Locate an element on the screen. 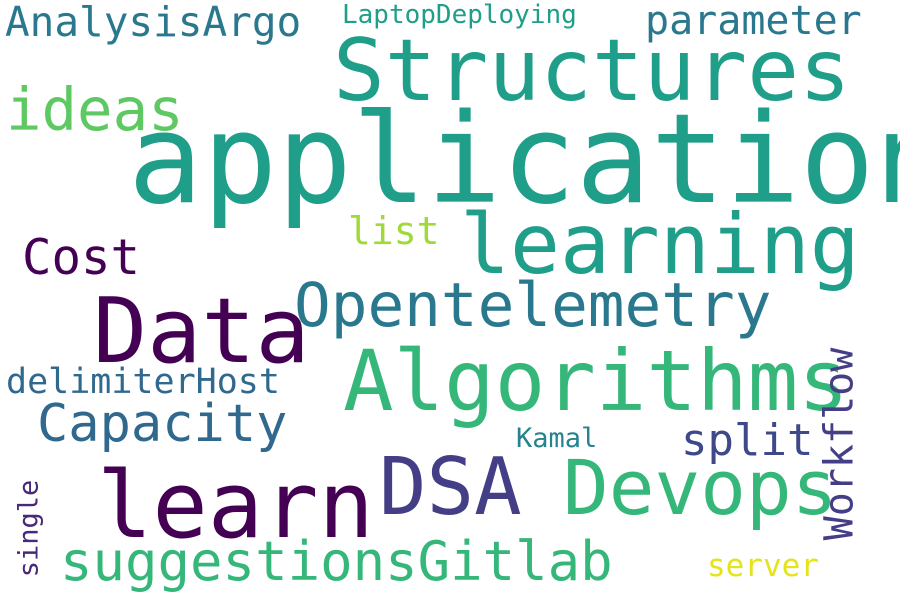 This screenshot has width=900, height=600. word-single: single is located at coordinates (29, 528).